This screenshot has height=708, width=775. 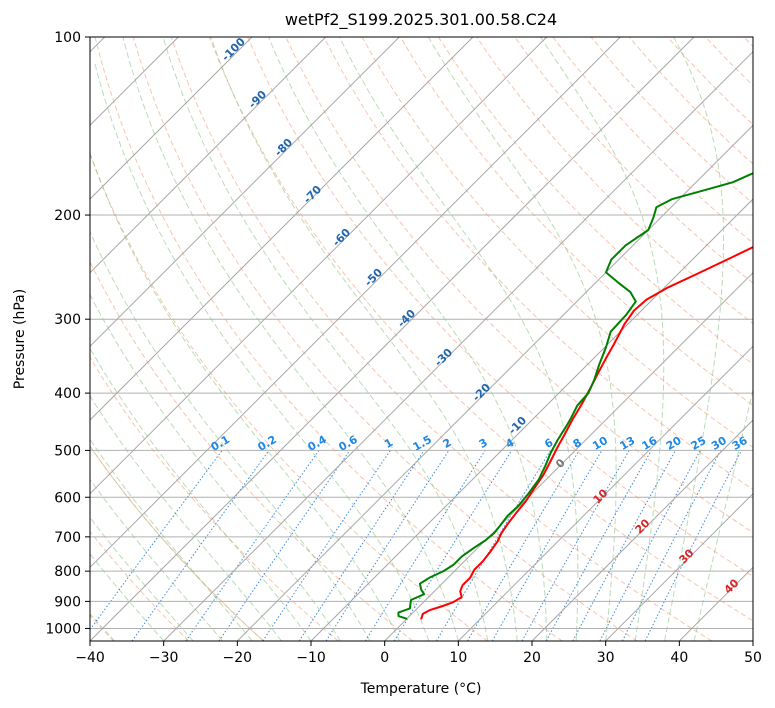 What do you see at coordinates (311, 658) in the screenshot?
I see `x-tick-label: −10` at bounding box center [311, 658].